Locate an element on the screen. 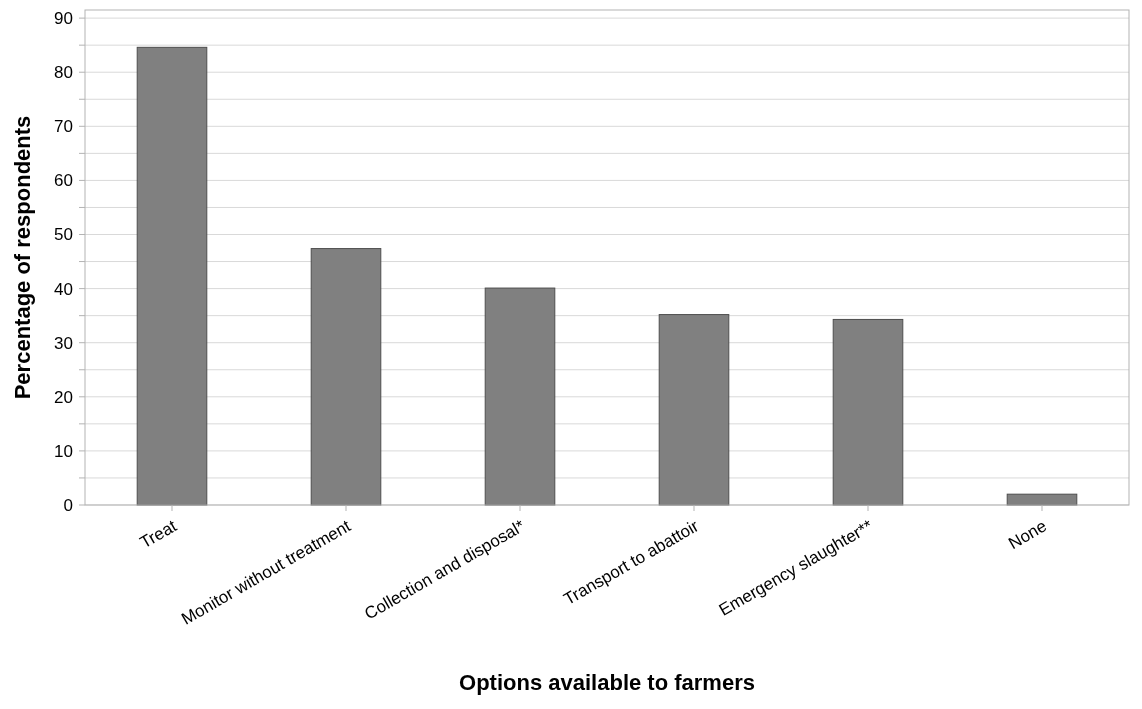 The width and height of the screenshot is (1142, 709). x-axis-title: Options available to farmers is located at coordinates (607, 682).